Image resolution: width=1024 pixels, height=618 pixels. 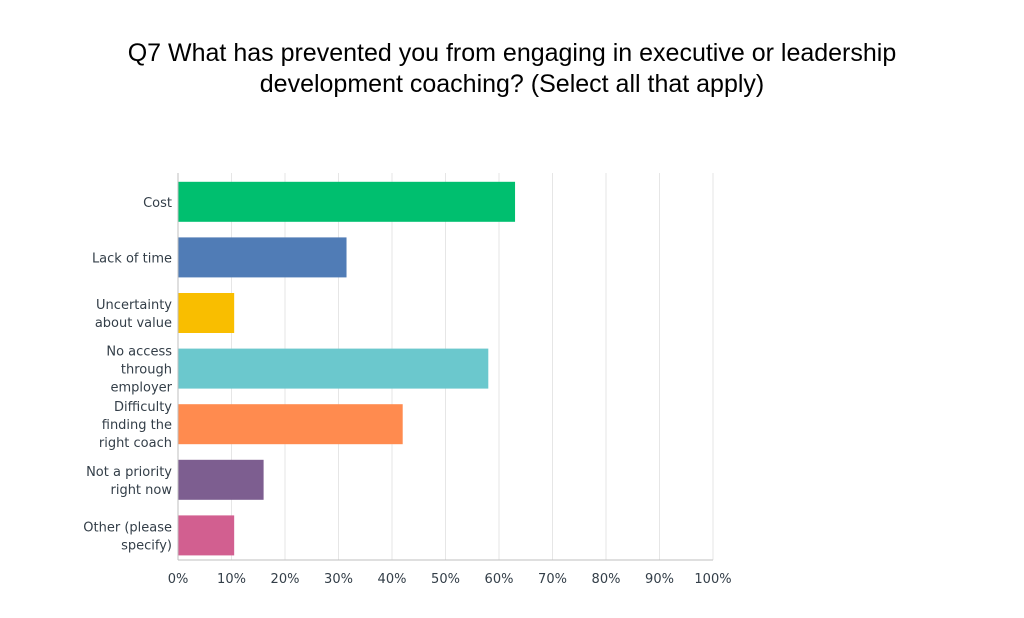 I want to click on category-label: No access, so click(x=139, y=352).